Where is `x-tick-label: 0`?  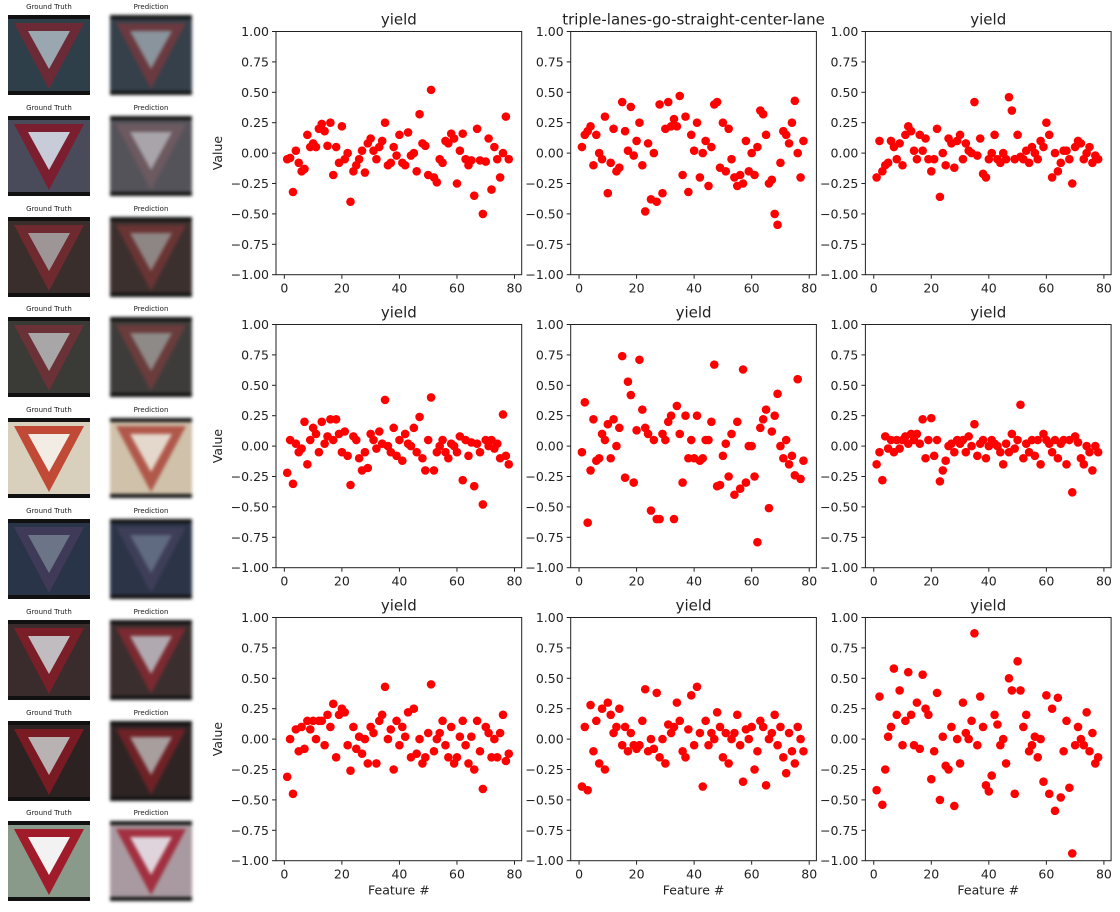
x-tick-label: 0 is located at coordinates (579, 581).